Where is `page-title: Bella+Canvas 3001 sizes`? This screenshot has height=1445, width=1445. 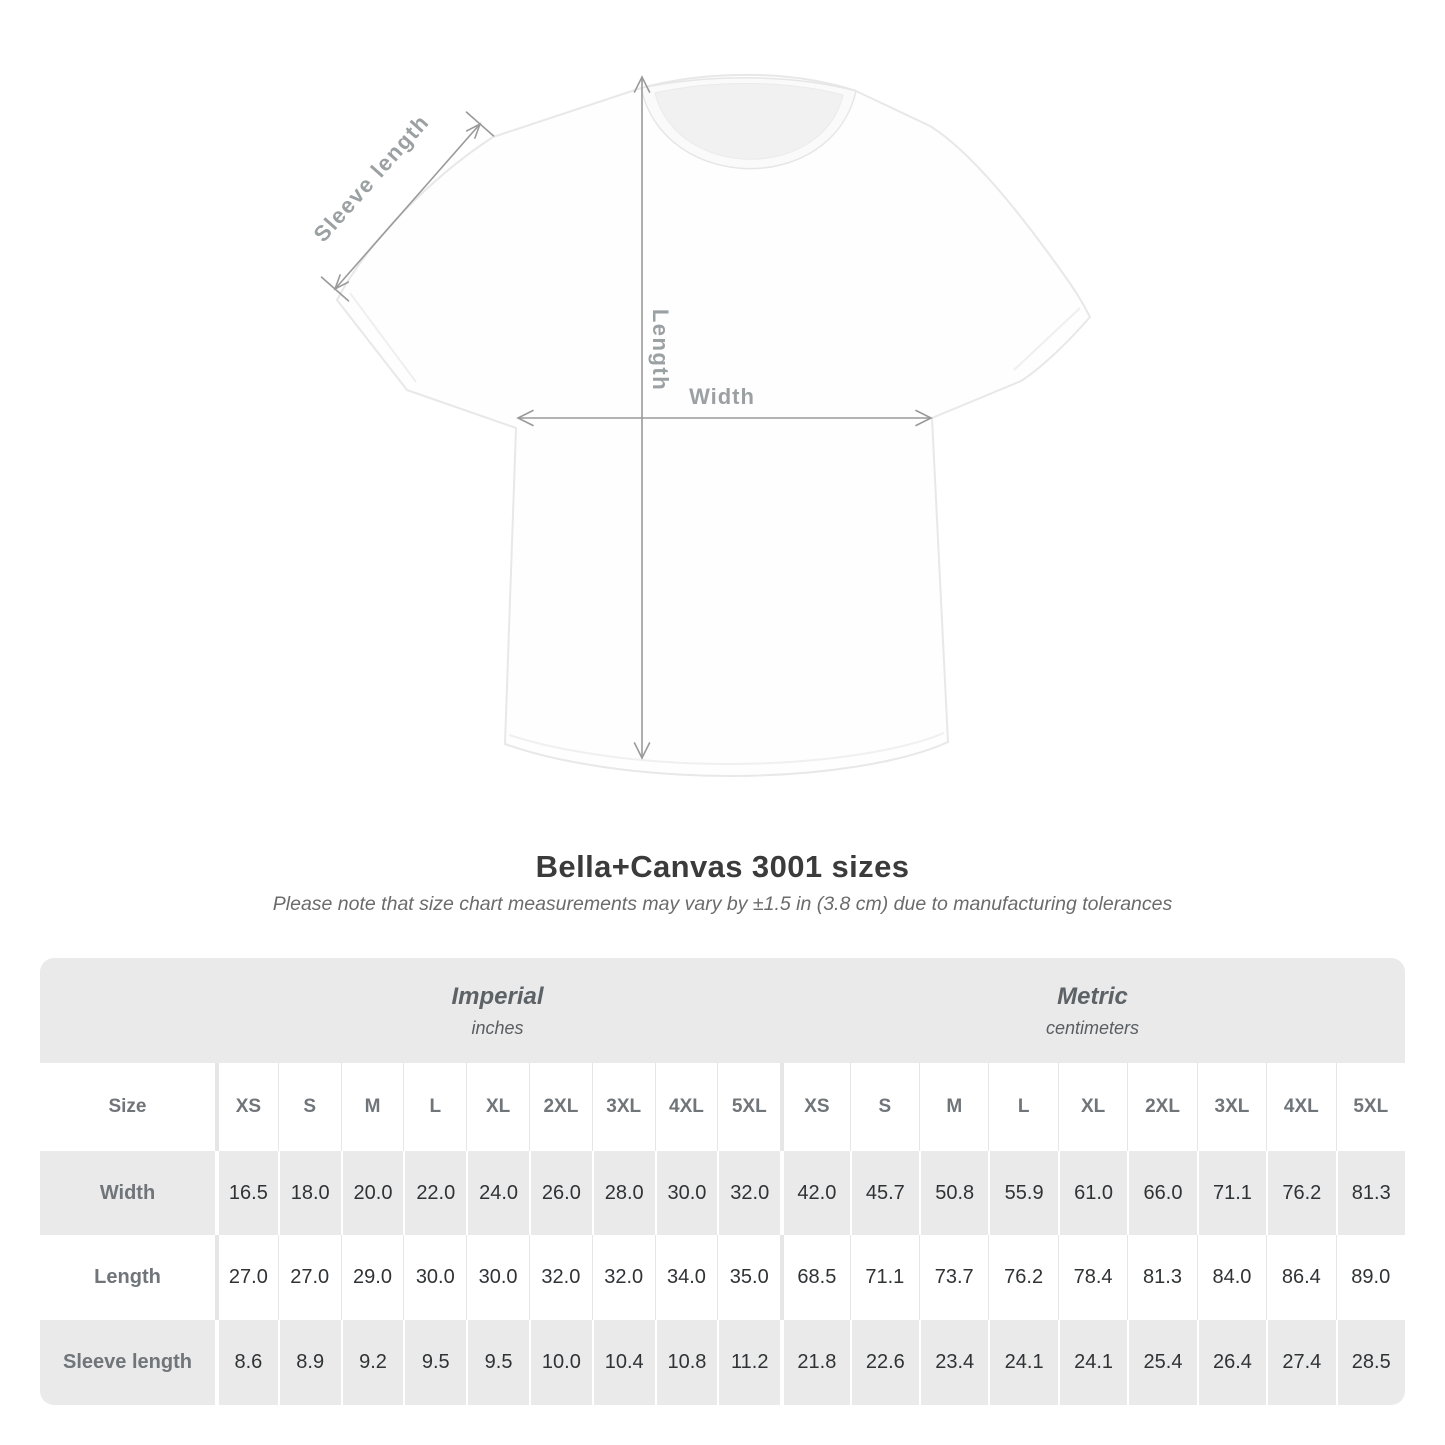
page-title: Bella+Canvas 3001 sizes is located at coordinates (722, 866).